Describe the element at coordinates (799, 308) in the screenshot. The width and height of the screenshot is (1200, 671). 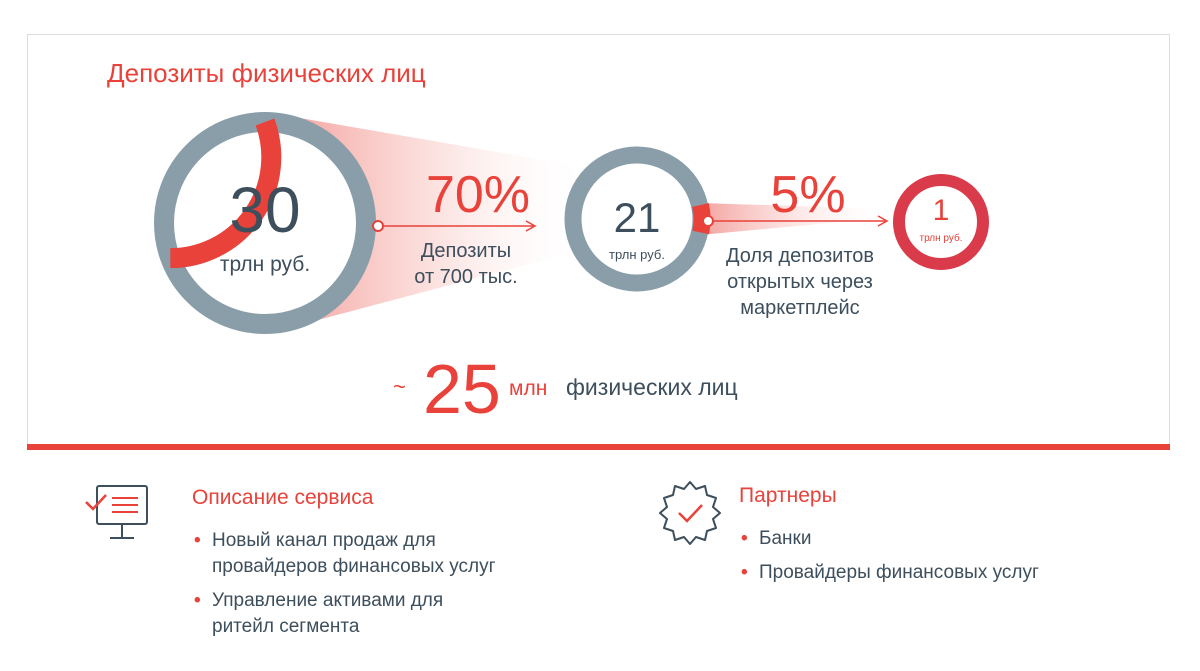
I see `conversion-label-2-line-3: маркетплейс` at that location.